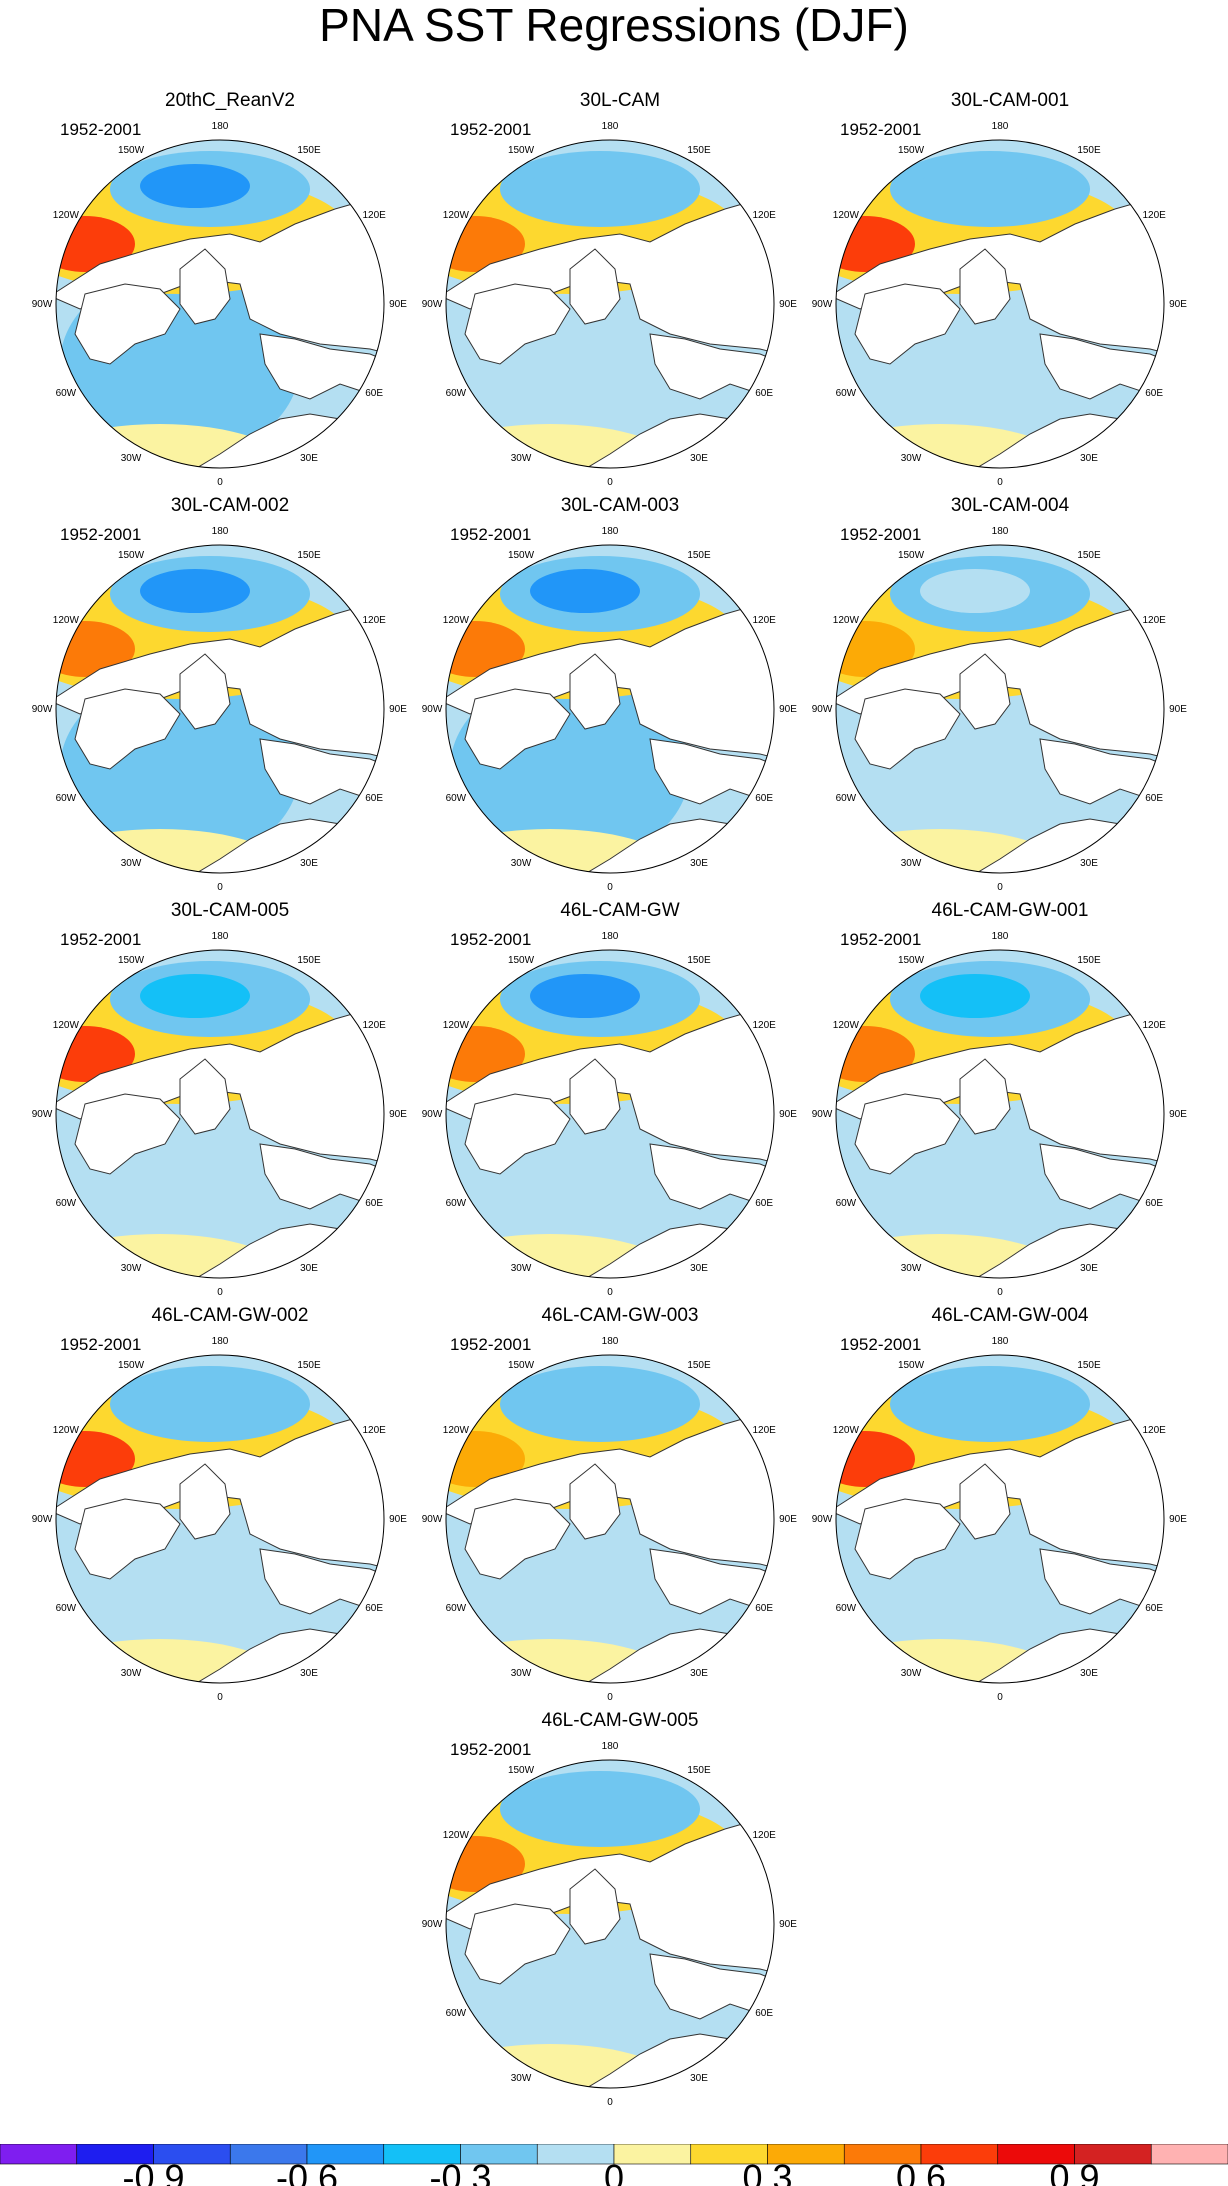  What do you see at coordinates (620, 1720) in the screenshot?
I see `panel-title: 46L-CAM-GW-005` at bounding box center [620, 1720].